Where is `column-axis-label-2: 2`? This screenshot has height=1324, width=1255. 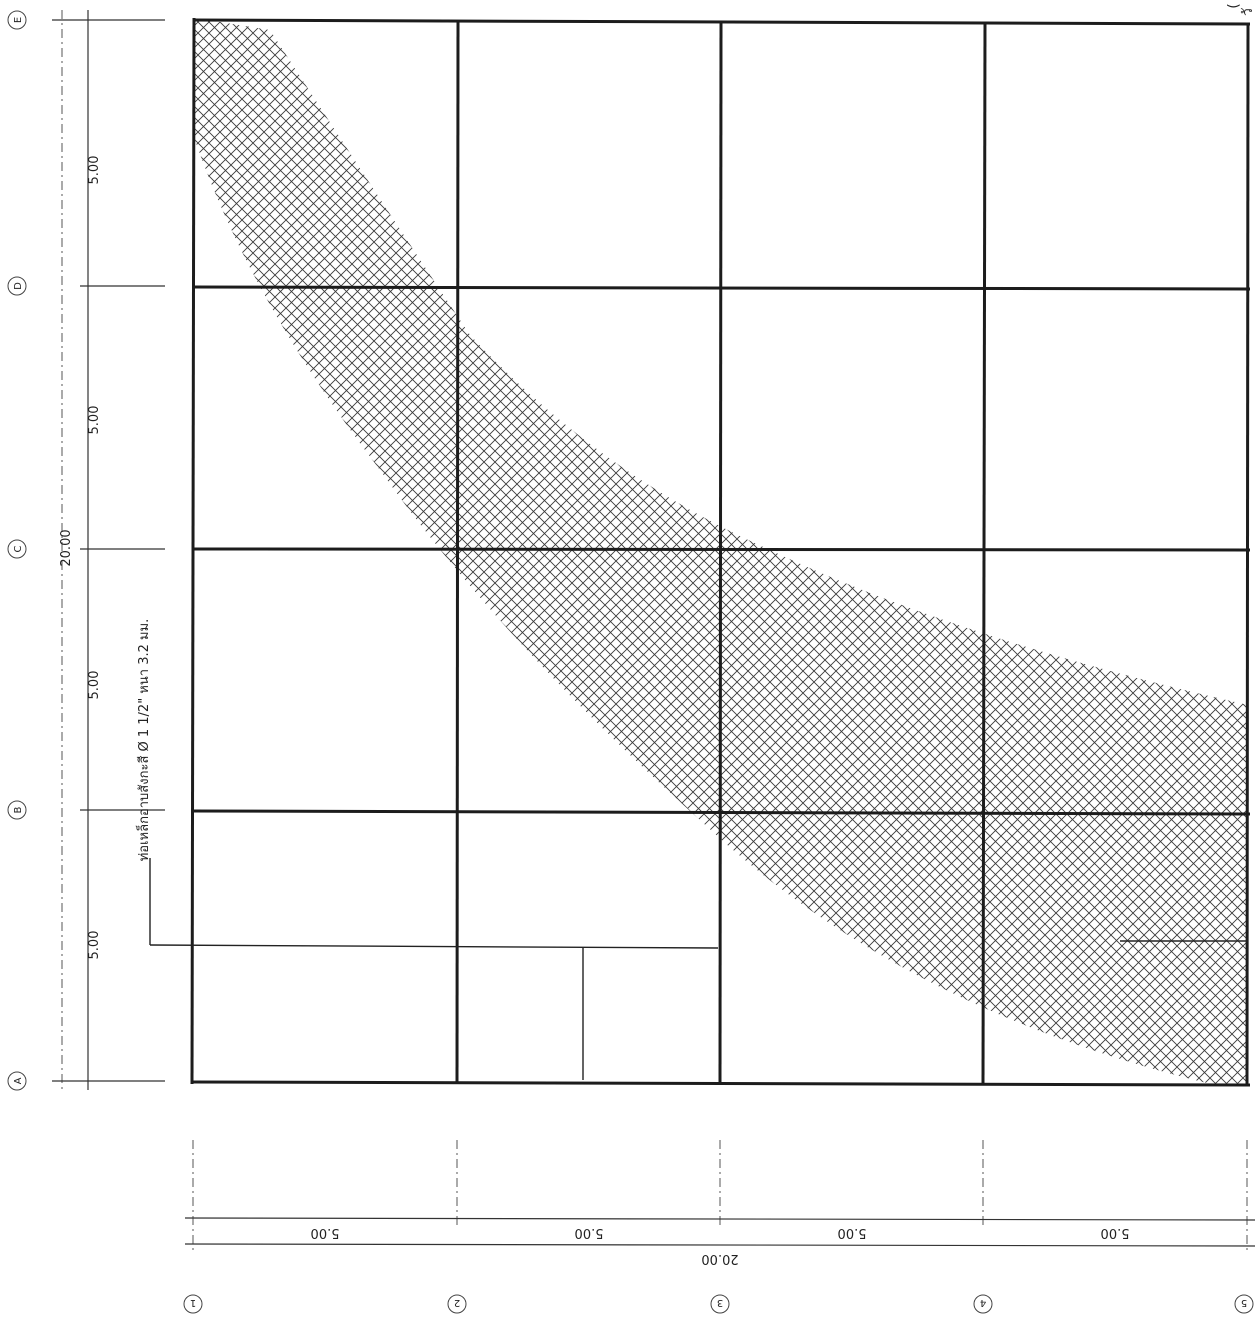 column-axis-label-2: 2 is located at coordinates (457, 1302).